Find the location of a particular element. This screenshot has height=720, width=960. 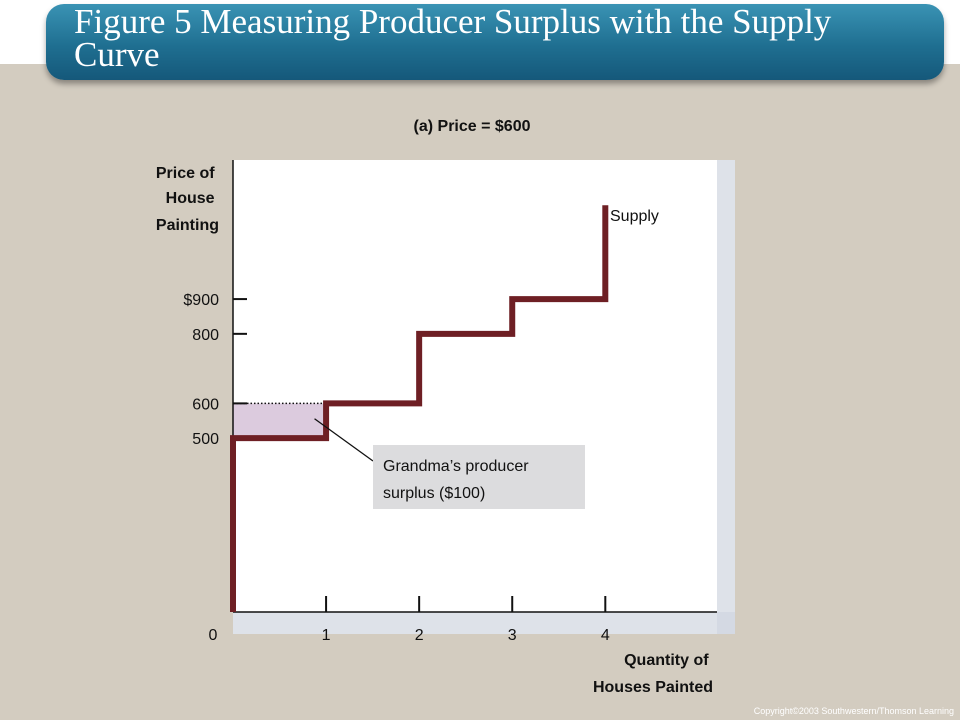

y-axis-label-line-1: Price of is located at coordinates (185, 173).